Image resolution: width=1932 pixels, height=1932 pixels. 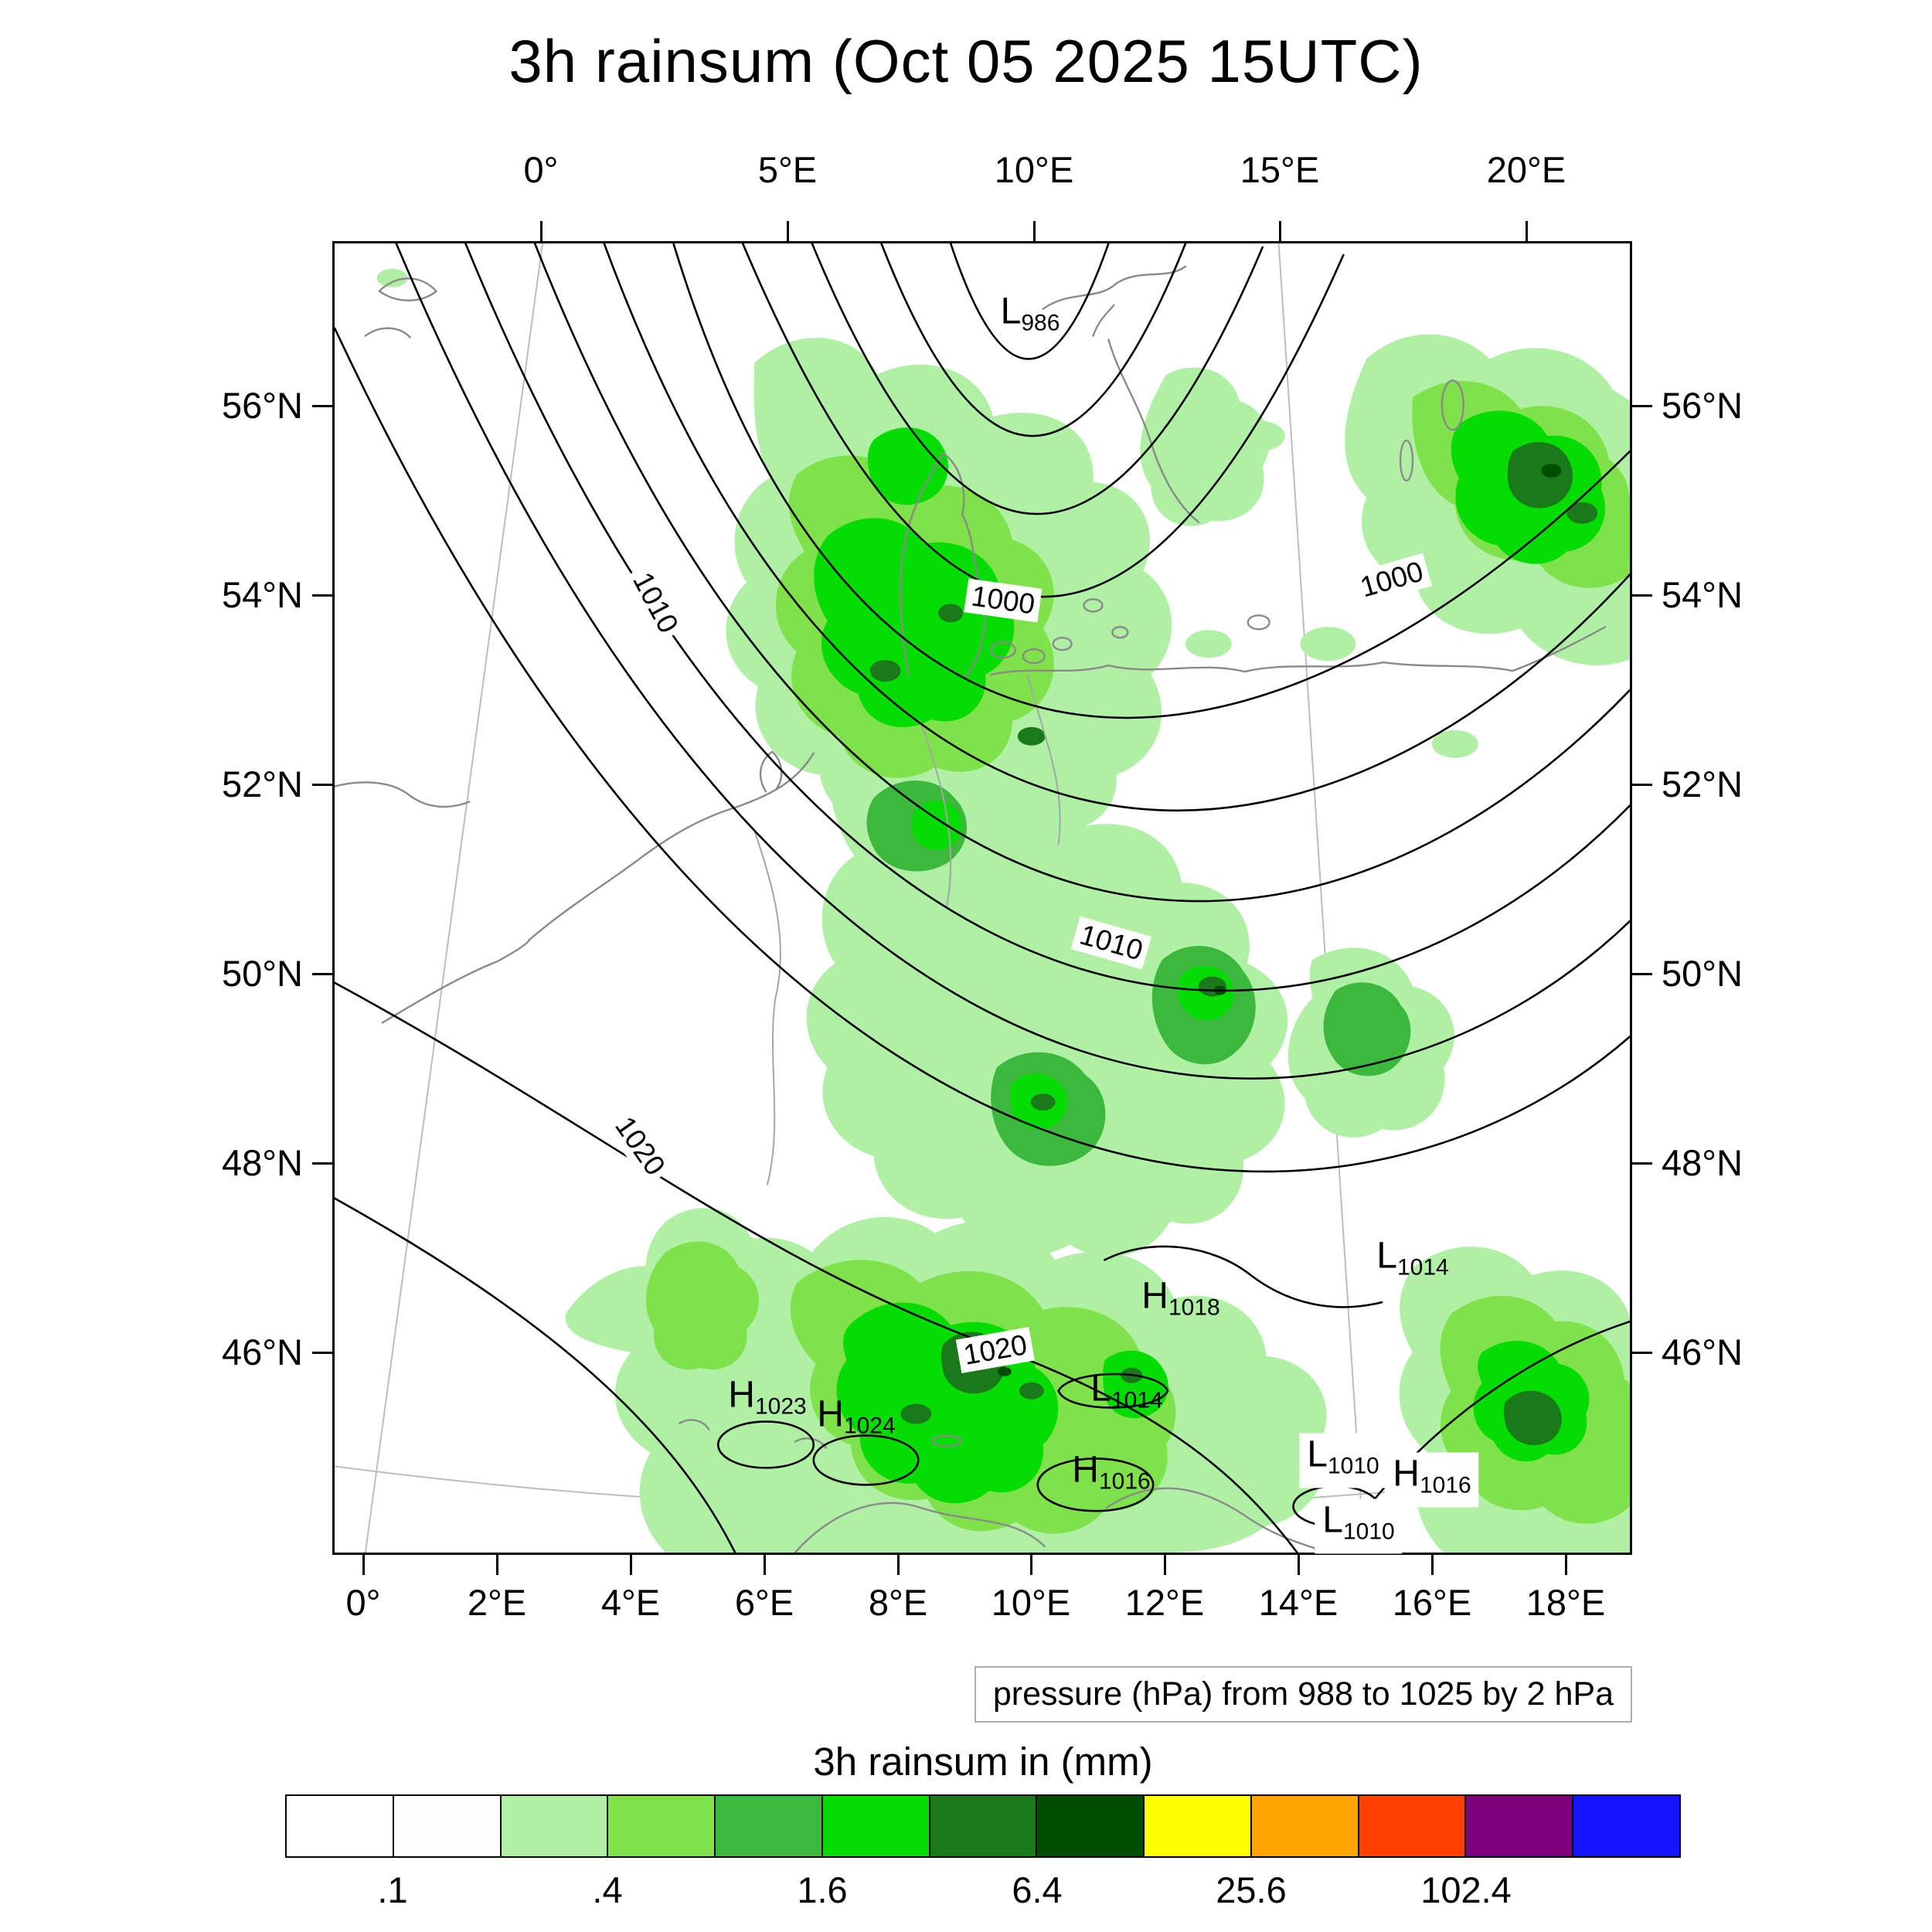 What do you see at coordinates (1194, 1307) in the screenshot?
I see `pressure-center-value: 1018` at bounding box center [1194, 1307].